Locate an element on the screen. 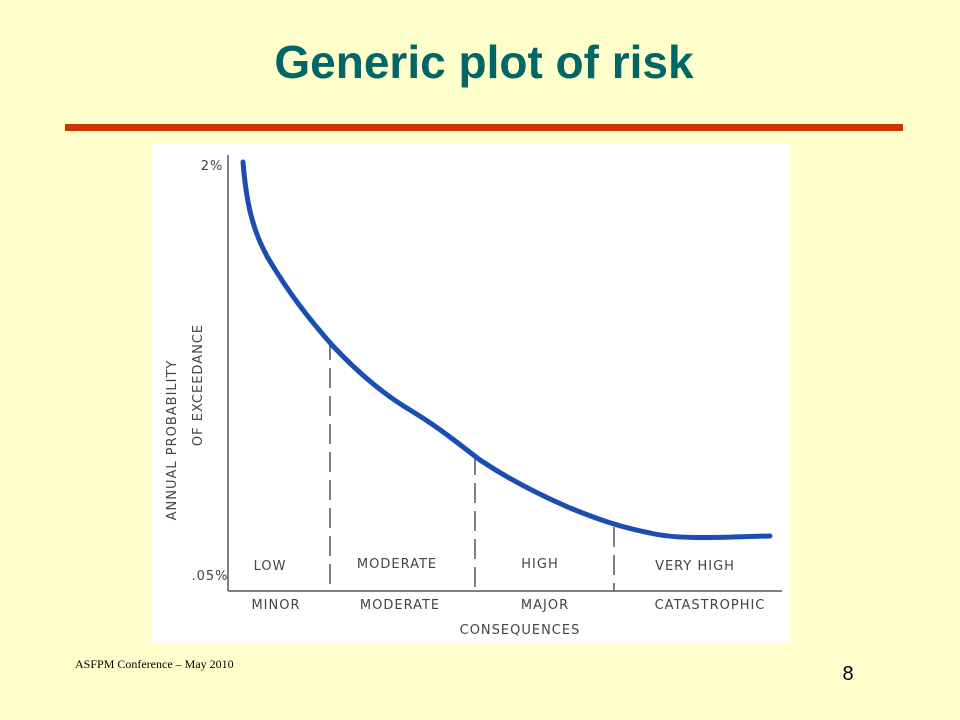 The height and width of the screenshot is (720, 960). consequence: MAJOR is located at coordinates (545, 605).